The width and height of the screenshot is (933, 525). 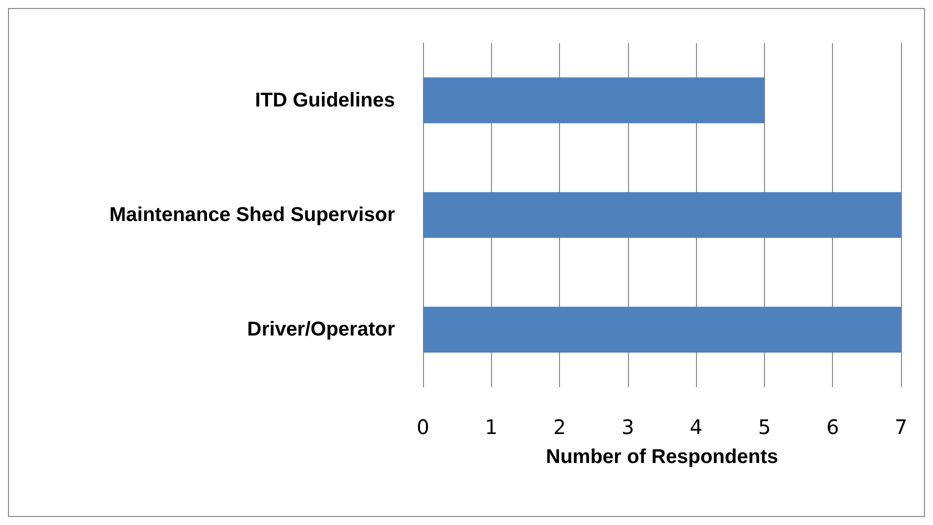 I want to click on x-axis-title: Number of Respondents, so click(x=662, y=457).